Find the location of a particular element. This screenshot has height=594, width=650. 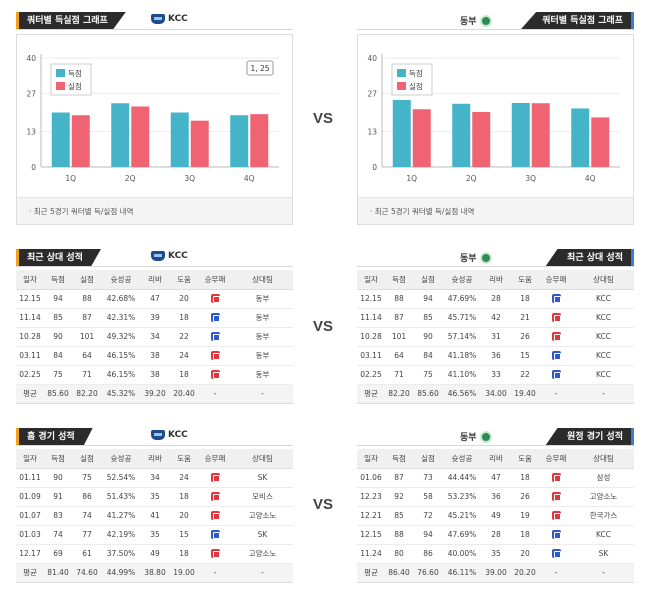

table-row: 10.28 101 90 57.14% 31 26 KCC is located at coordinates (495, 337).